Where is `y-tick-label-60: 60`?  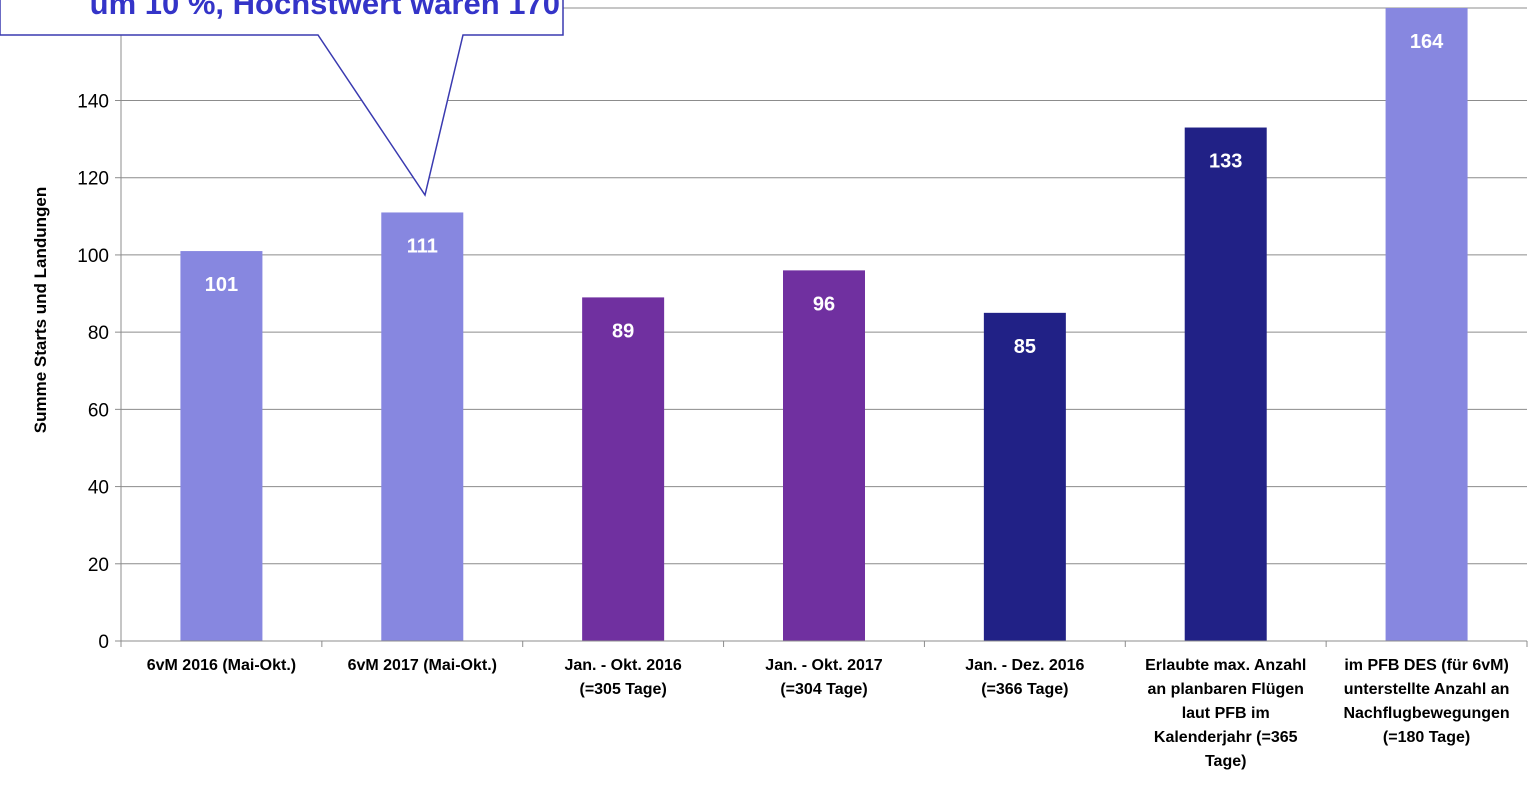 y-tick-label-60: 60 is located at coordinates (98, 410).